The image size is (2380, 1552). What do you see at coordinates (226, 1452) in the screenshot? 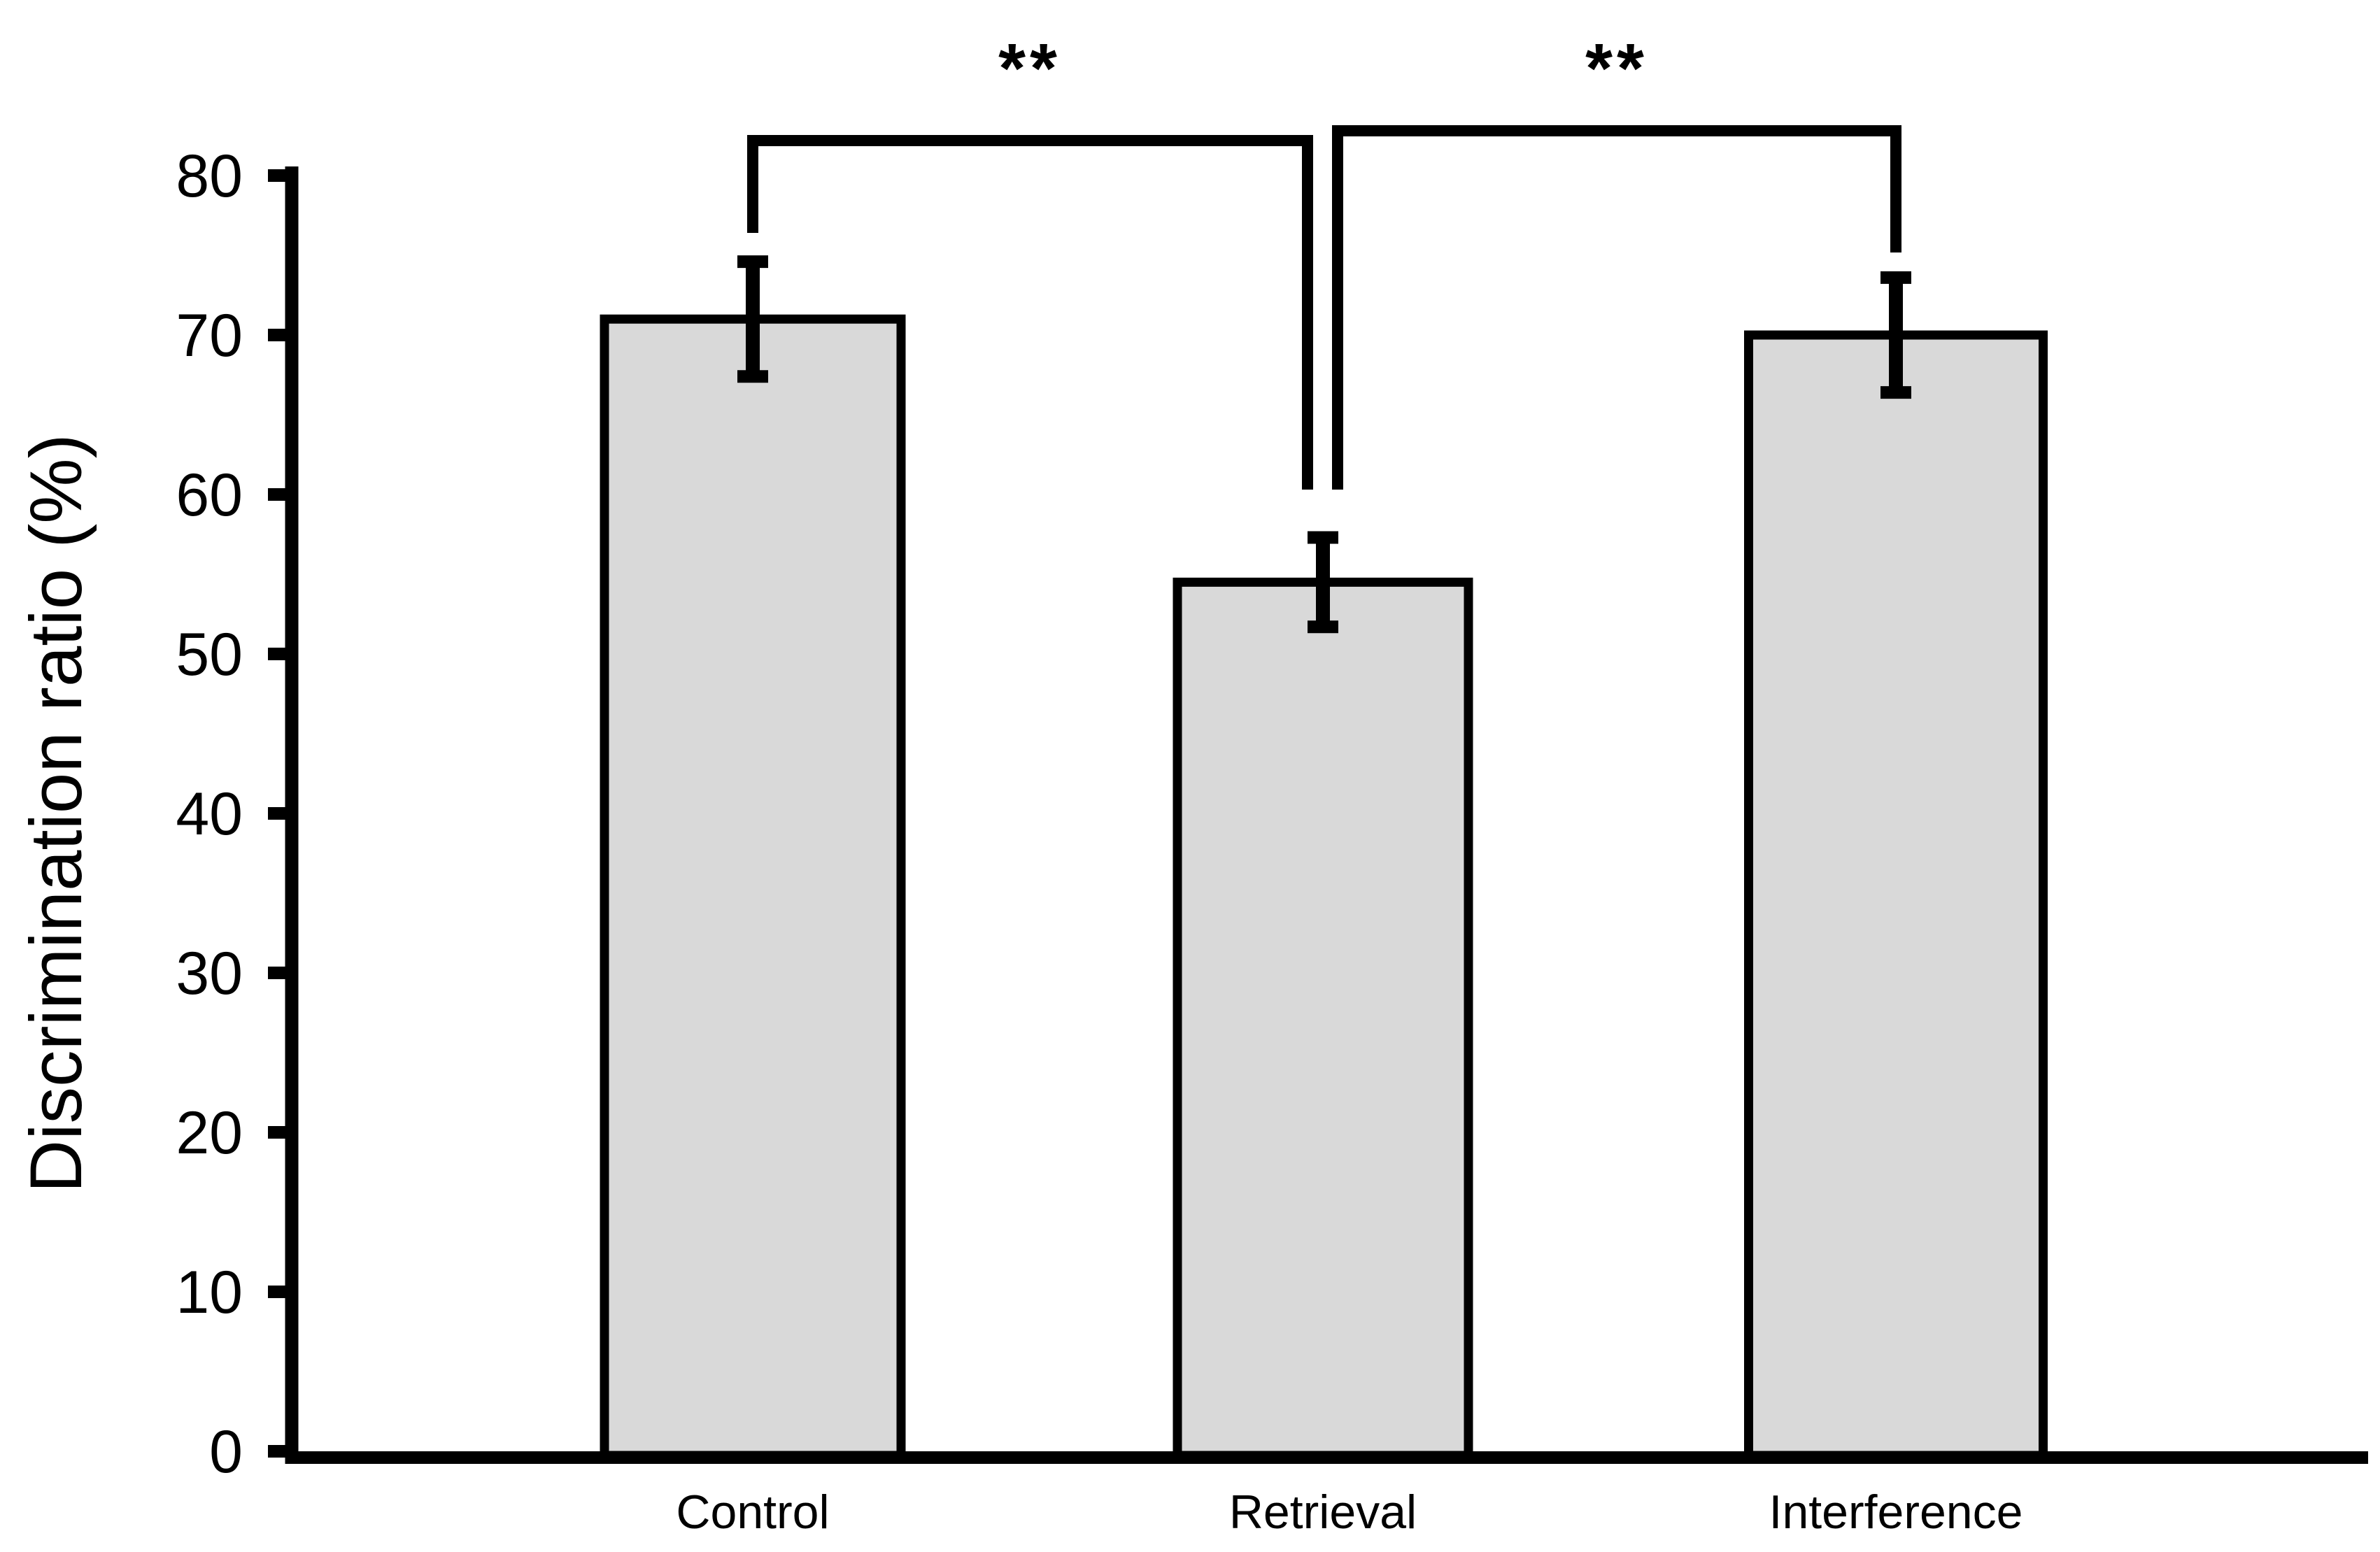
I see `y-tick-label-0: 0` at bounding box center [226, 1452].